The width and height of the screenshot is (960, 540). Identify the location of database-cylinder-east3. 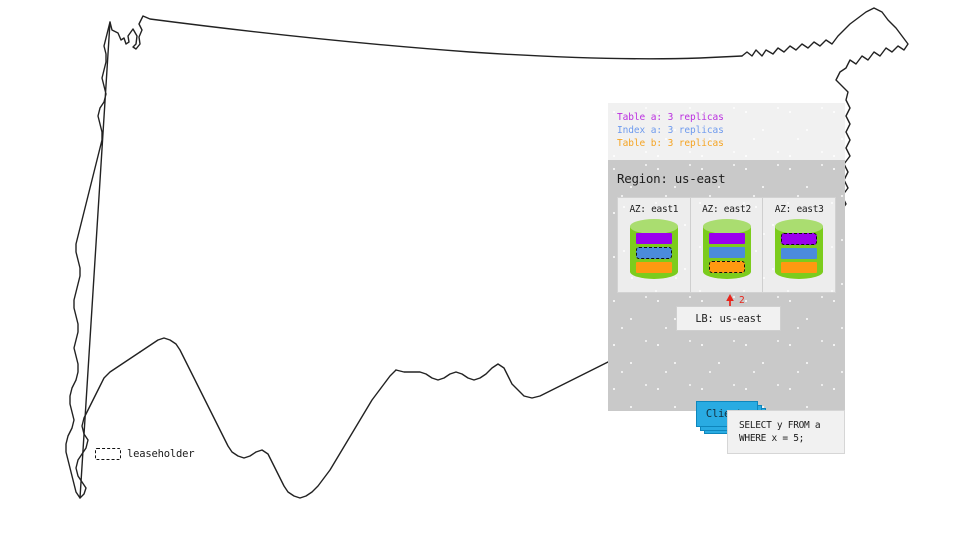
(799, 249).